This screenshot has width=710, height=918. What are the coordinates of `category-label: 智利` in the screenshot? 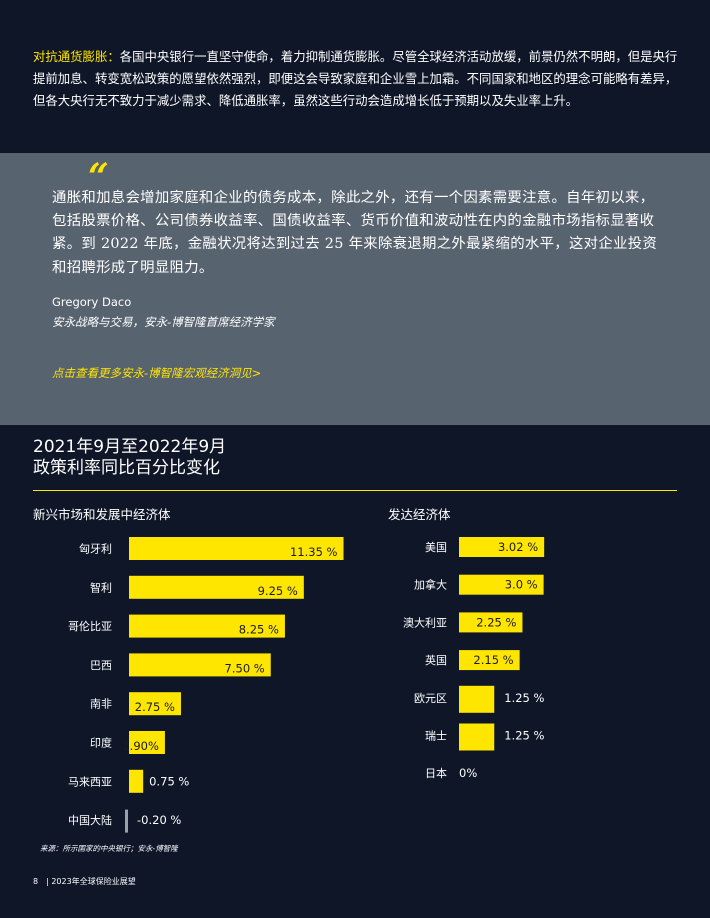 It's located at (101, 587).